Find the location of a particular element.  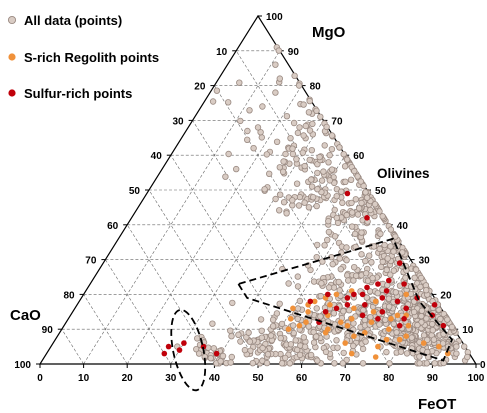

right-tick-label: 0 is located at coordinates (483, 365).